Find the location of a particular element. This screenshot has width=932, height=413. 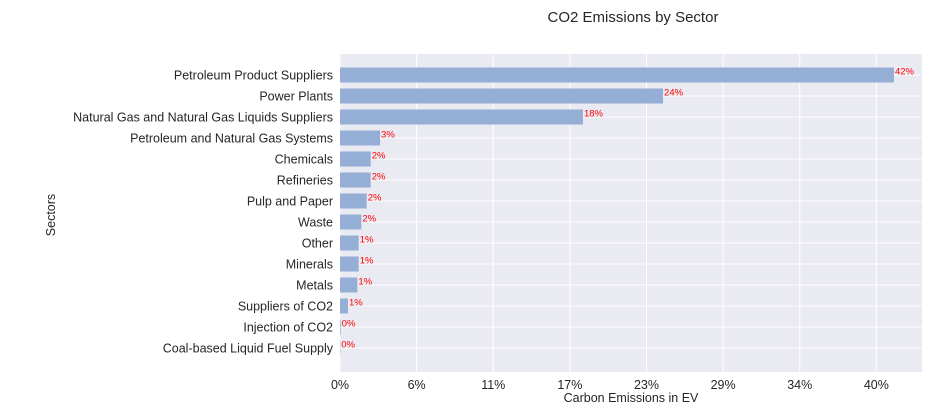

y-tick-label: Power Plants is located at coordinates (296, 97).